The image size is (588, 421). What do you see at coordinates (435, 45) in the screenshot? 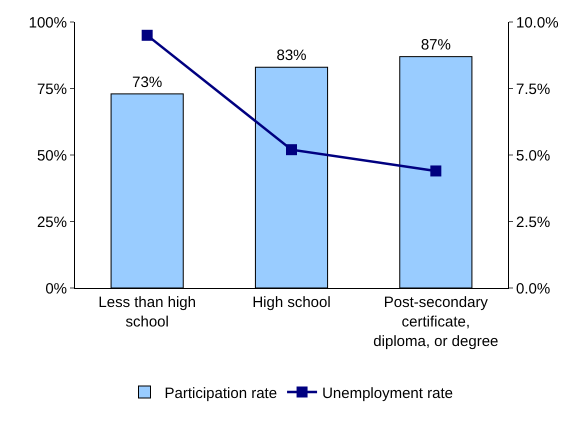
I see `data-label: 87%` at bounding box center [435, 45].